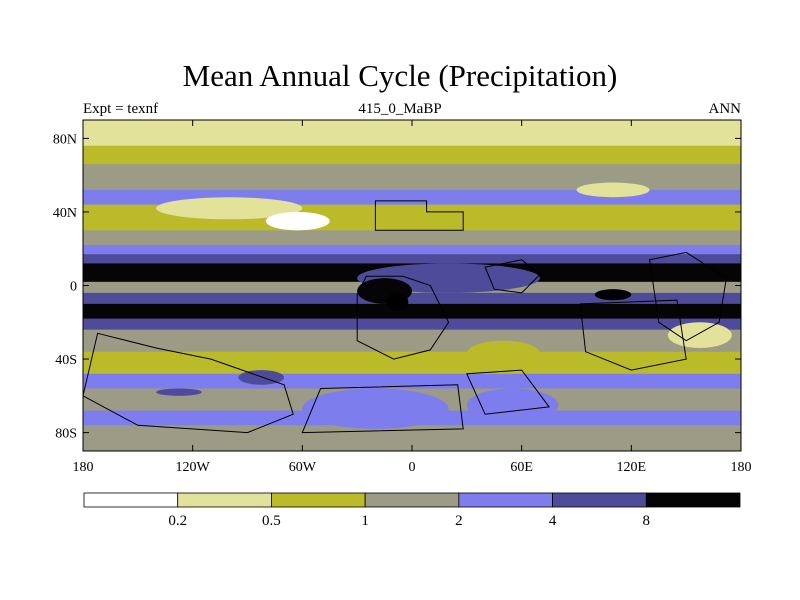 The width and height of the screenshot is (800, 600). Describe the element at coordinates (65, 139) in the screenshot. I see `lat-tick-label: 80N` at that location.